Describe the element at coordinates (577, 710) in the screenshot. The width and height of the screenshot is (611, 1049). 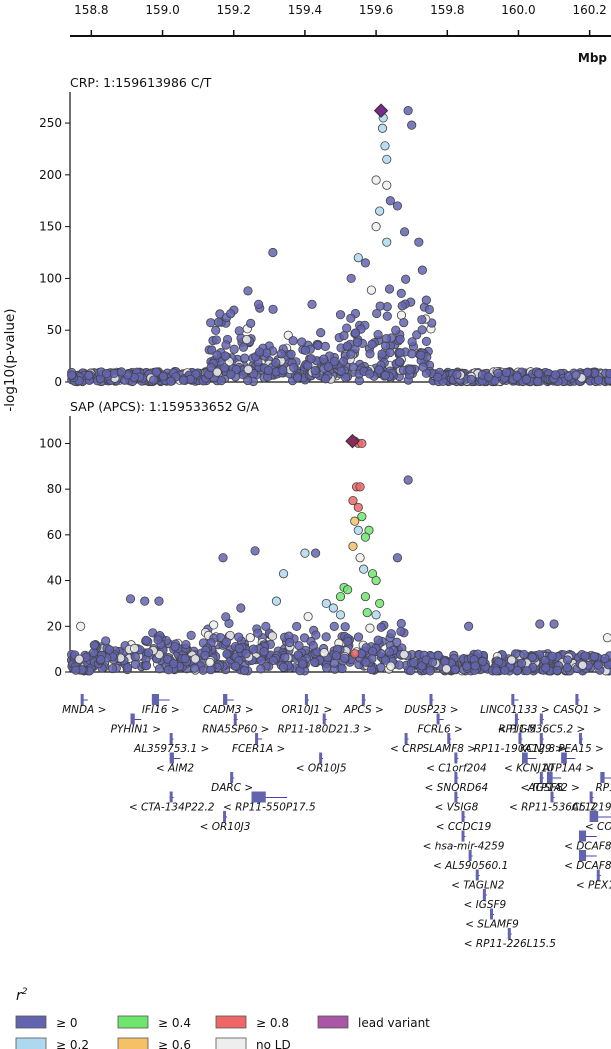
I see `gene-label: CASQ1 >` at that location.